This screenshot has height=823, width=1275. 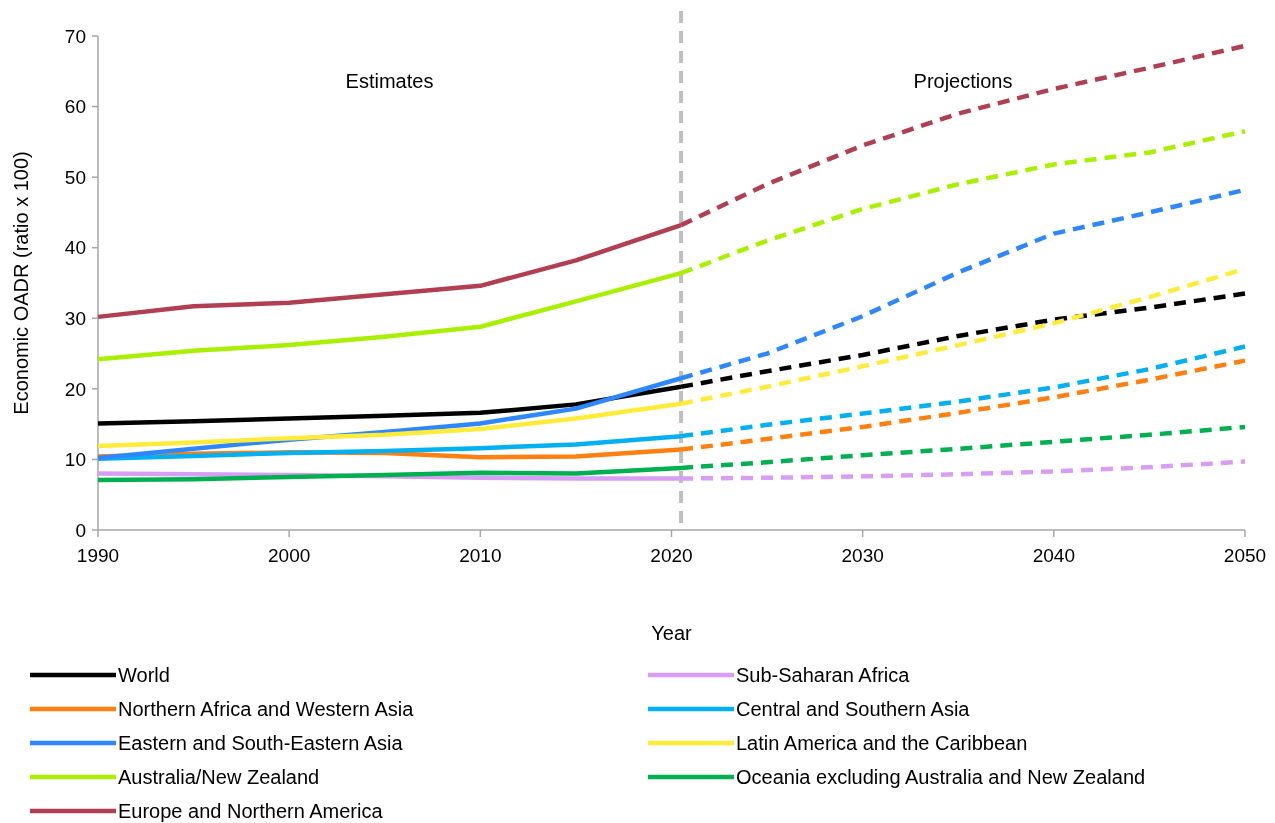 What do you see at coordinates (80, 530) in the screenshot?
I see `y-tick-label: 0` at bounding box center [80, 530].